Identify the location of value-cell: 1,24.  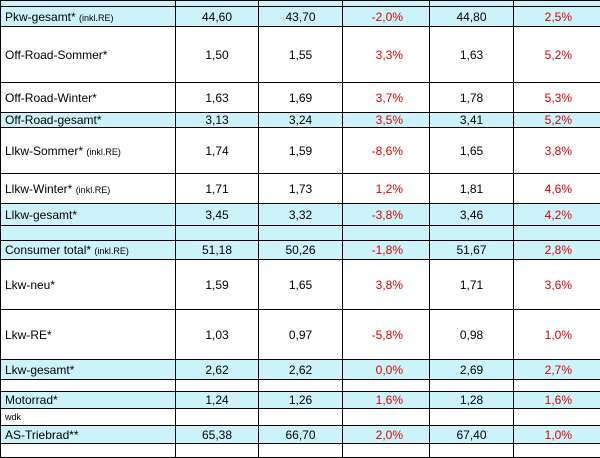
(217, 400).